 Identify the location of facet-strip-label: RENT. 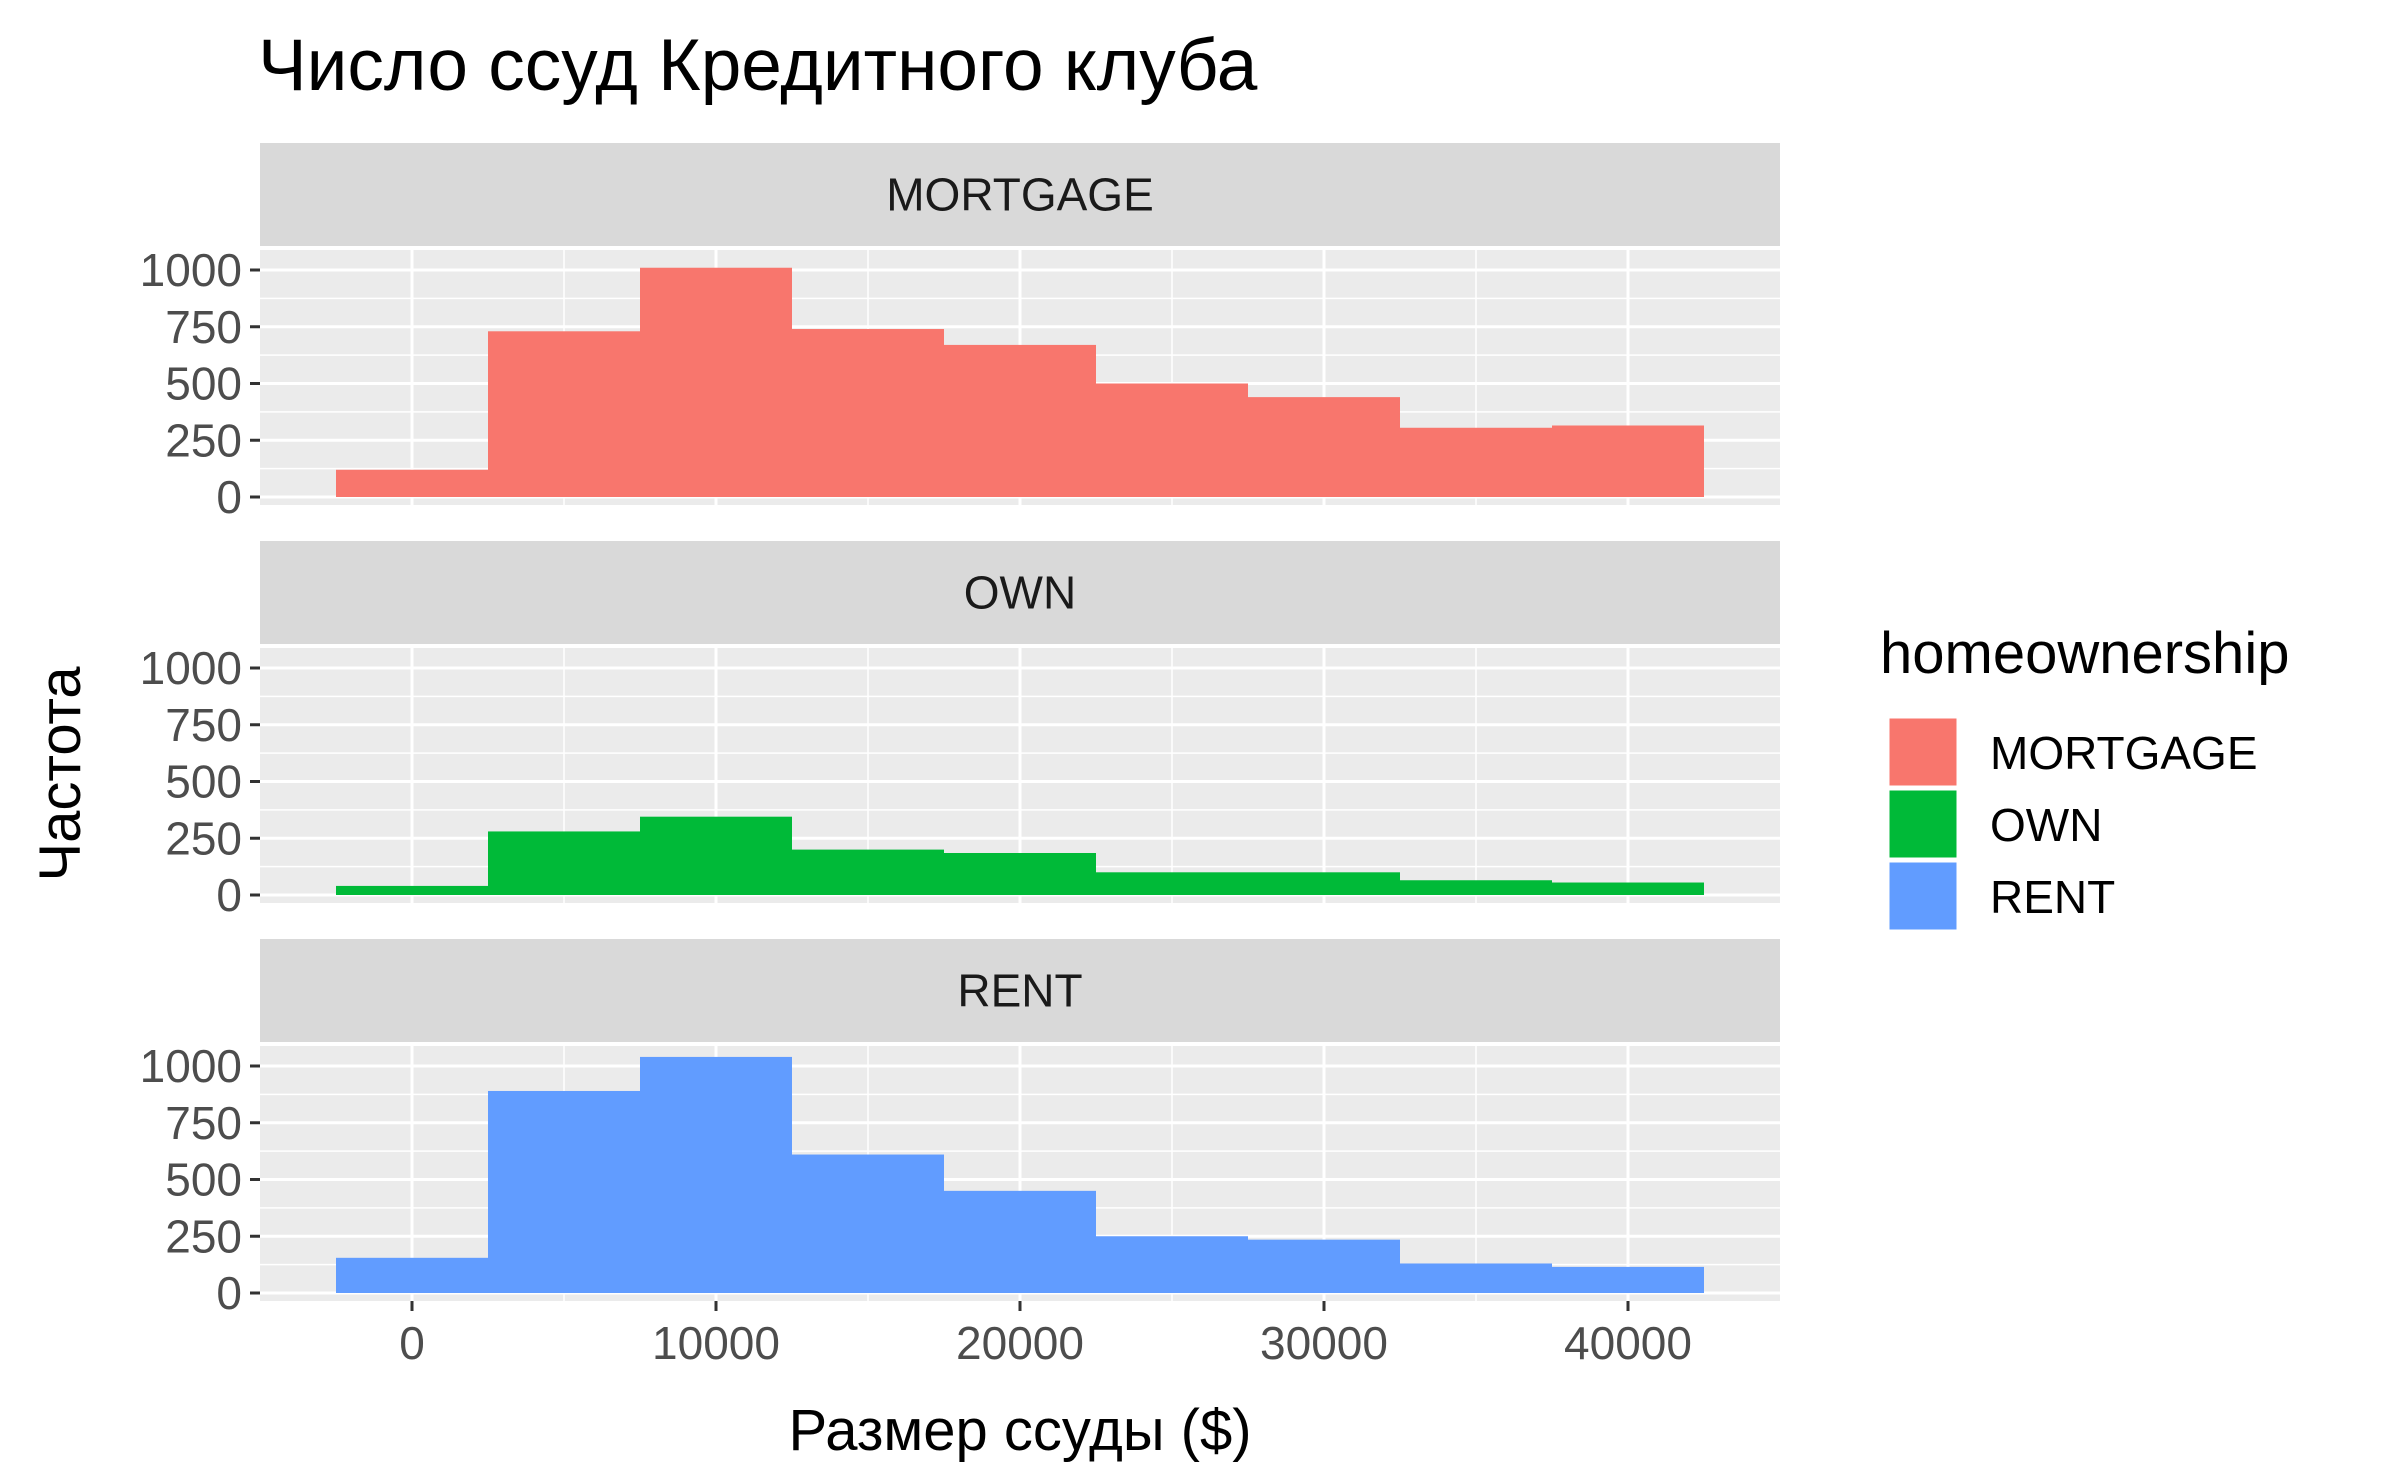
(1019, 991).